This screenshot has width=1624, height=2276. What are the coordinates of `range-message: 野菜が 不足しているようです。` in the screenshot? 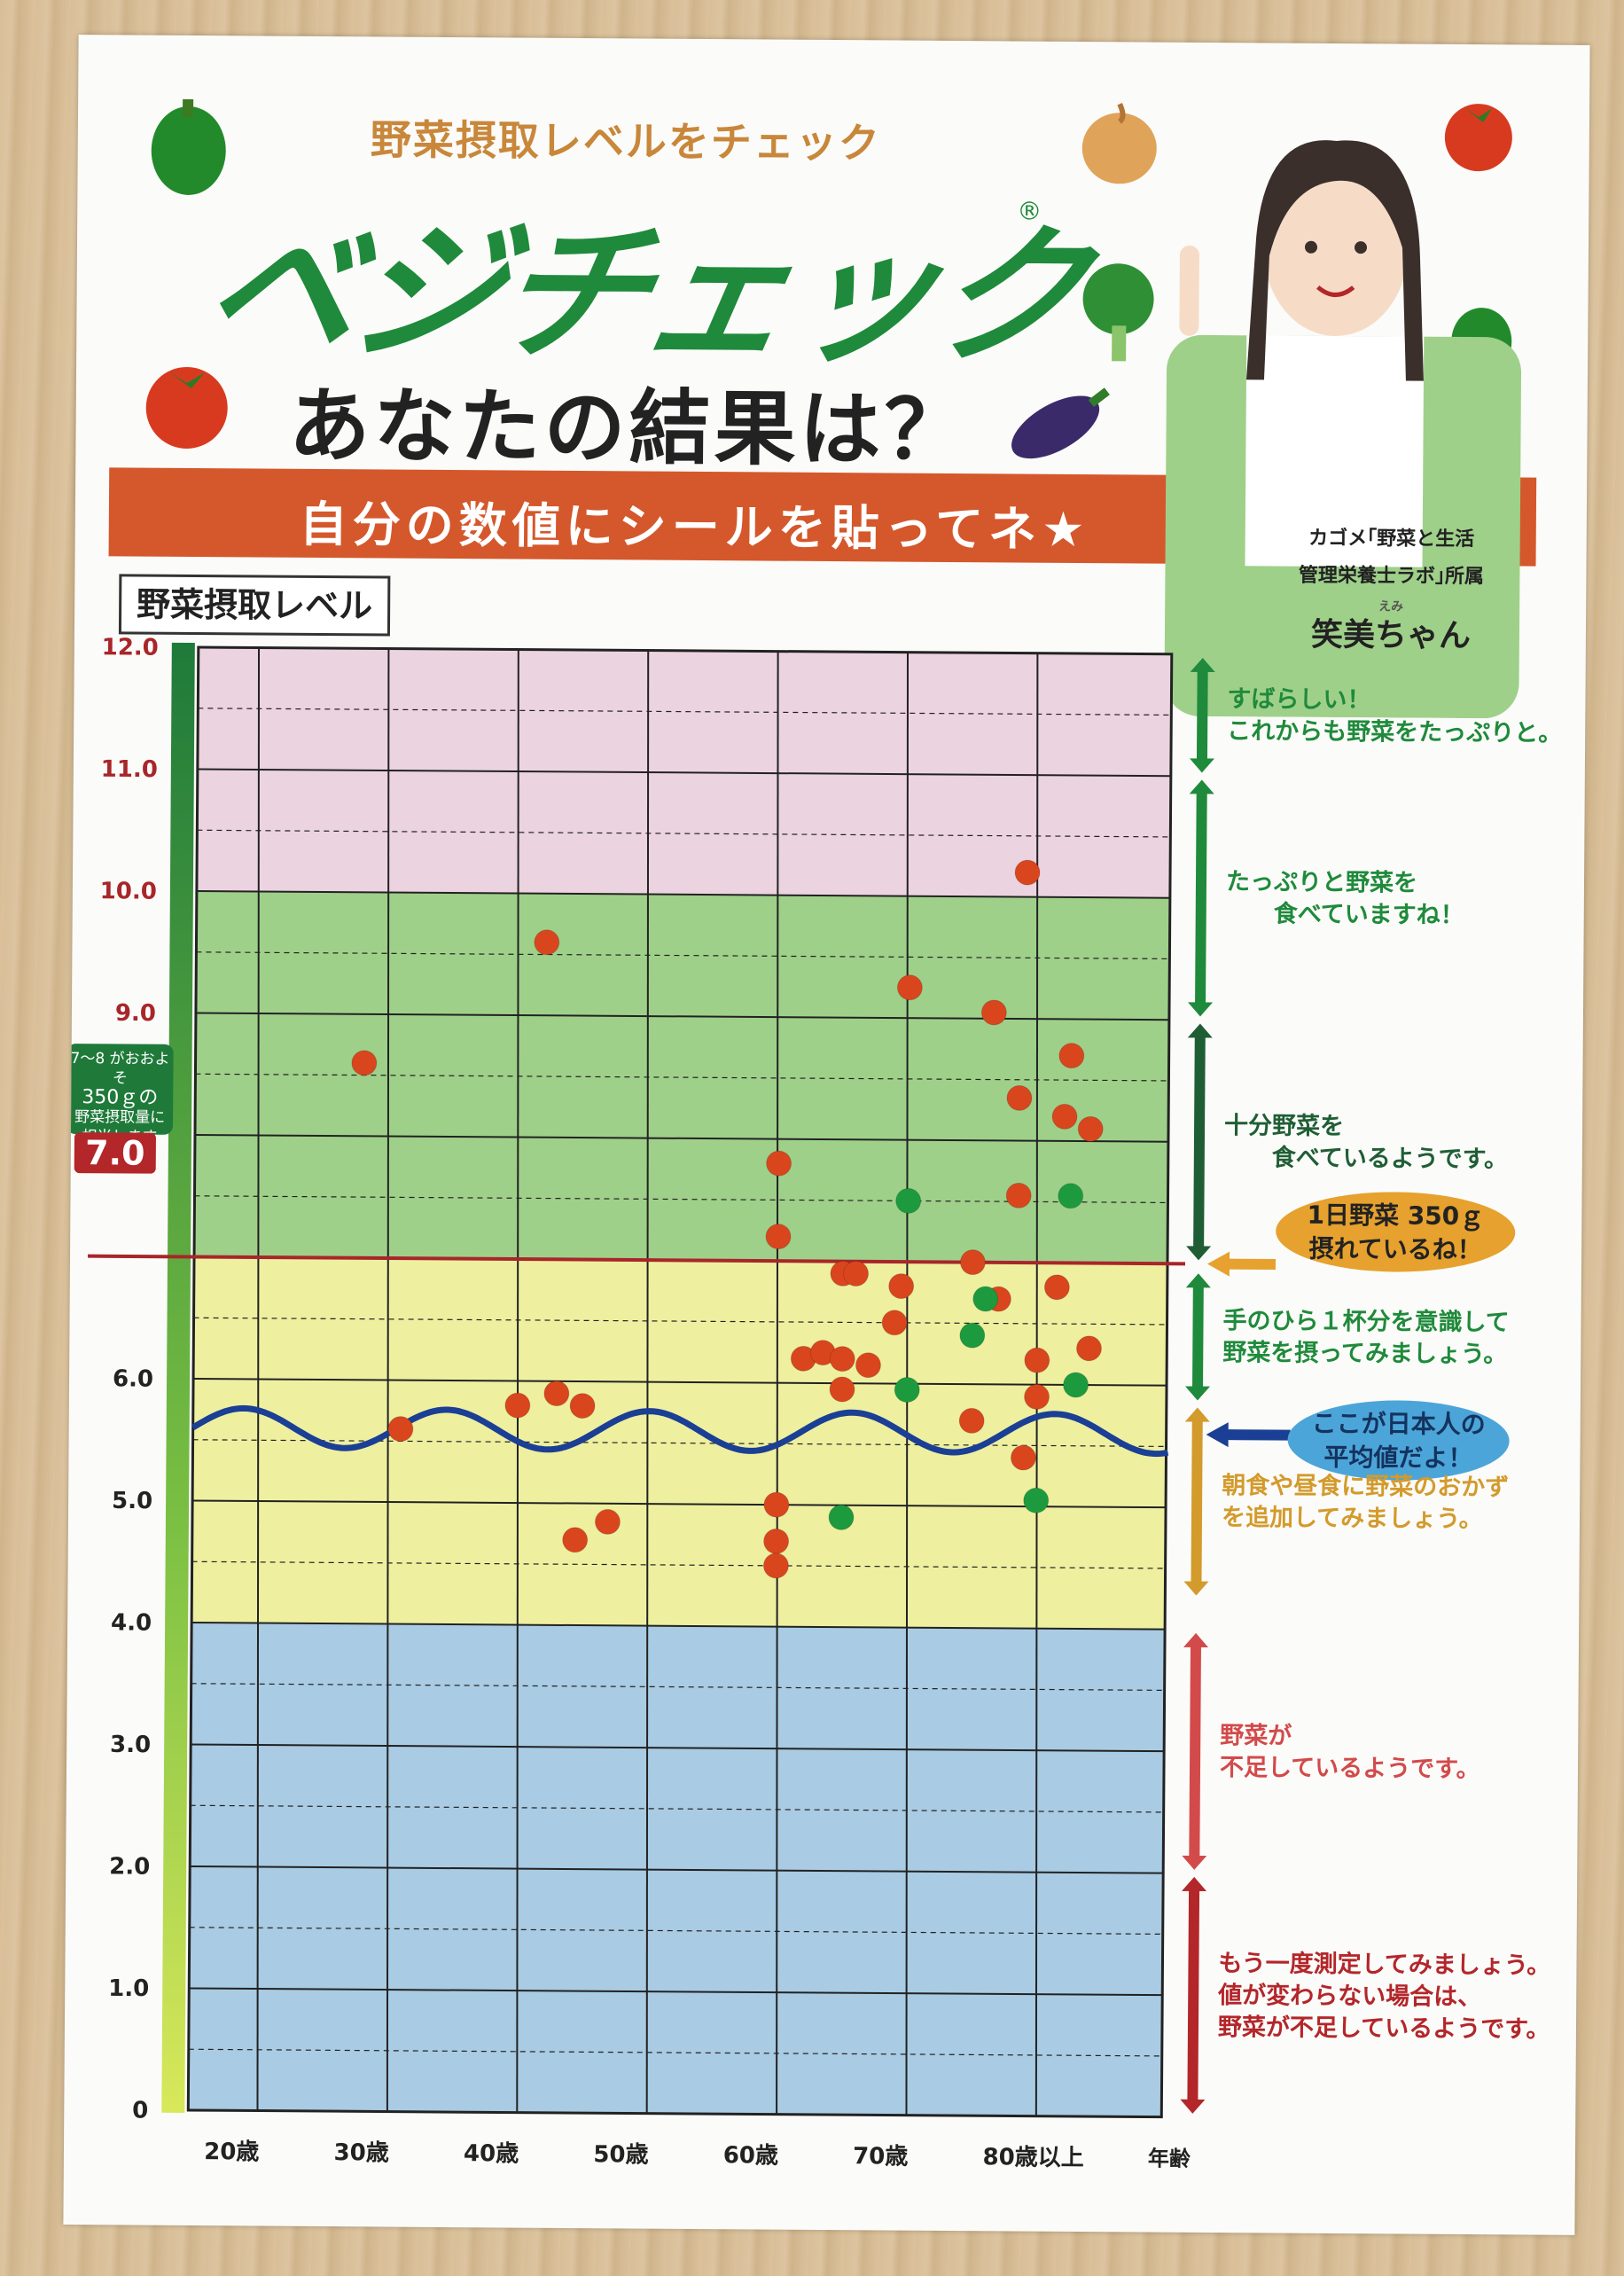 It's located at (1349, 1752).